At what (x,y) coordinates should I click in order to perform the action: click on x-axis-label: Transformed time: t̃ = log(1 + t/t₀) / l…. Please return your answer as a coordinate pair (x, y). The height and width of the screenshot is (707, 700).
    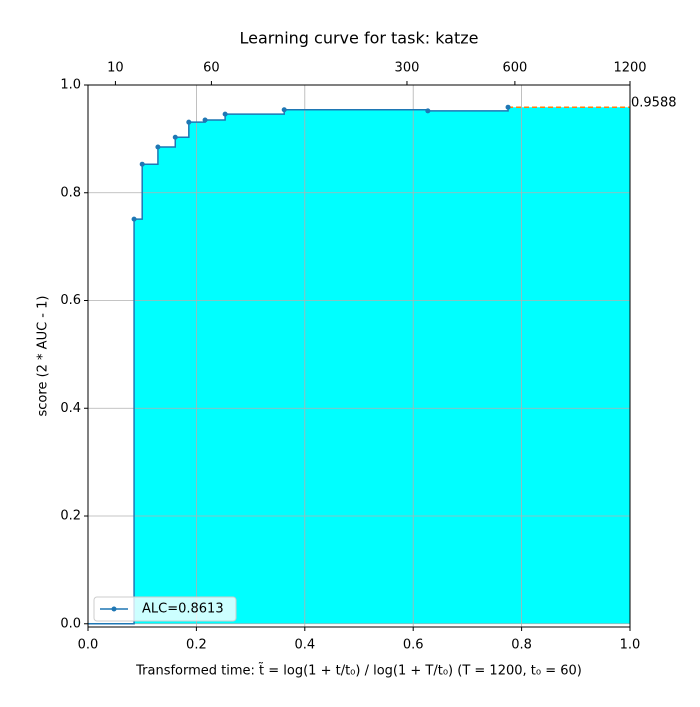
    Looking at the image, I should click on (358, 670).